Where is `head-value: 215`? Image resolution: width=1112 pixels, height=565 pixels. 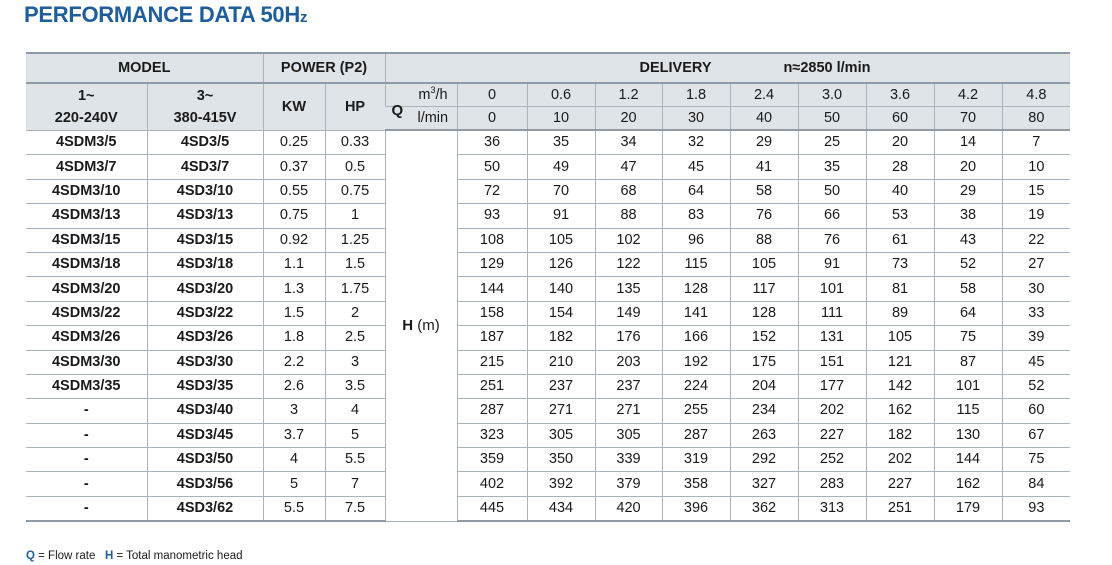
head-value: 215 is located at coordinates (492, 362).